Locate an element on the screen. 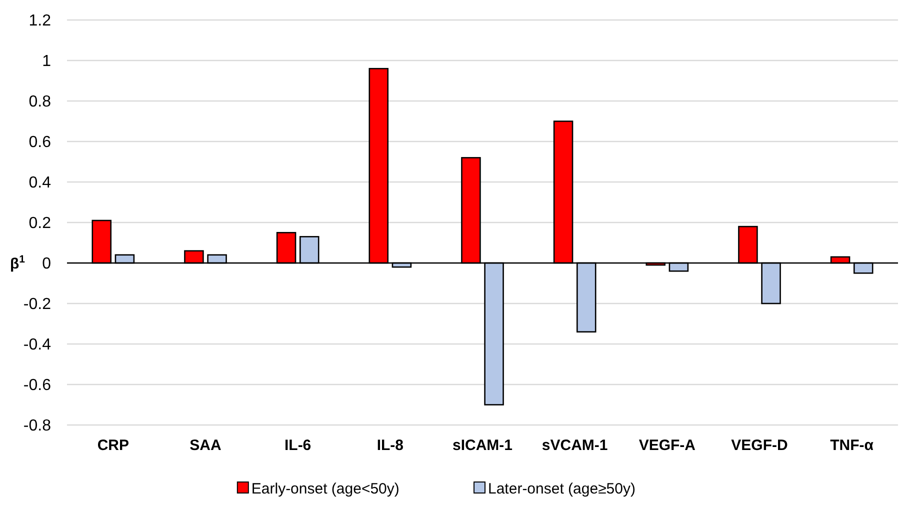 The height and width of the screenshot is (510, 908). y-tick-label: 0.6 is located at coordinates (40, 143).